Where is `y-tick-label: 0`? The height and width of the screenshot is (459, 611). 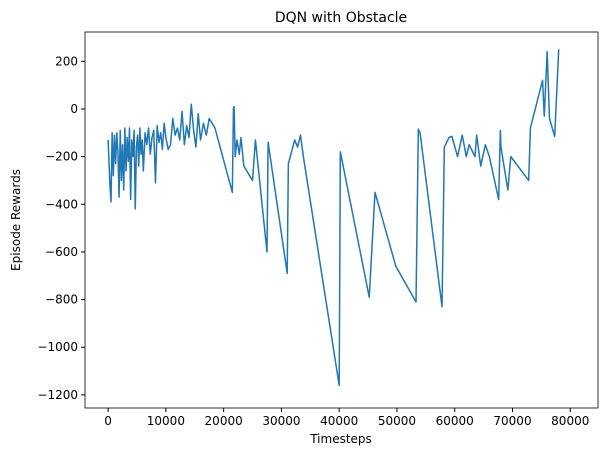 y-tick-label: 0 is located at coordinates (74, 109).